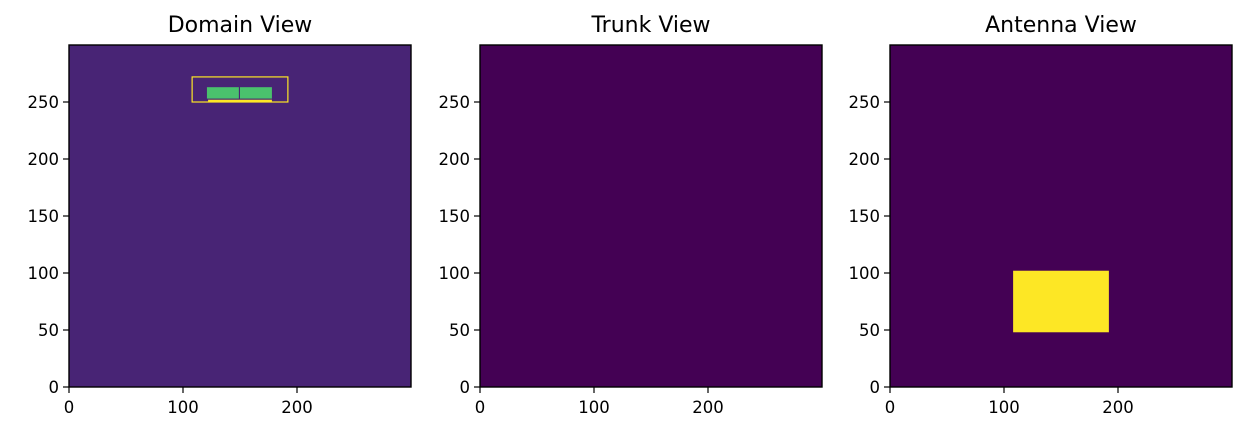 Image resolution: width=1246 pixels, height=437 pixels. I want to click on region-block-left, so click(222, 93).